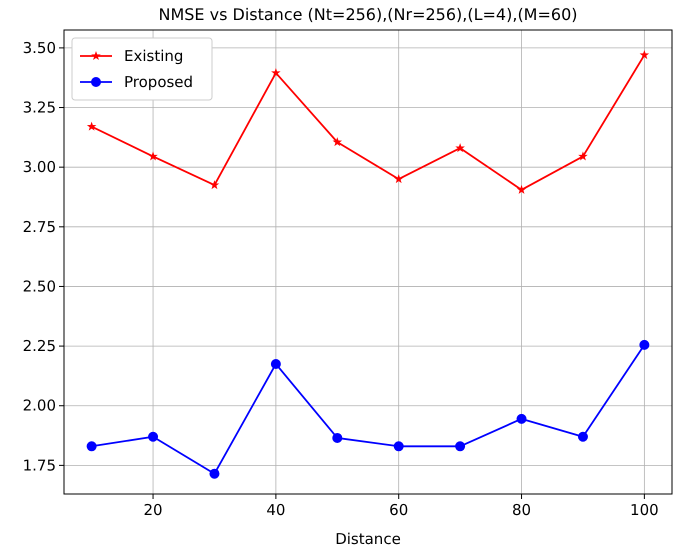  I want to click on x-tick-label: 60, so click(398, 510).